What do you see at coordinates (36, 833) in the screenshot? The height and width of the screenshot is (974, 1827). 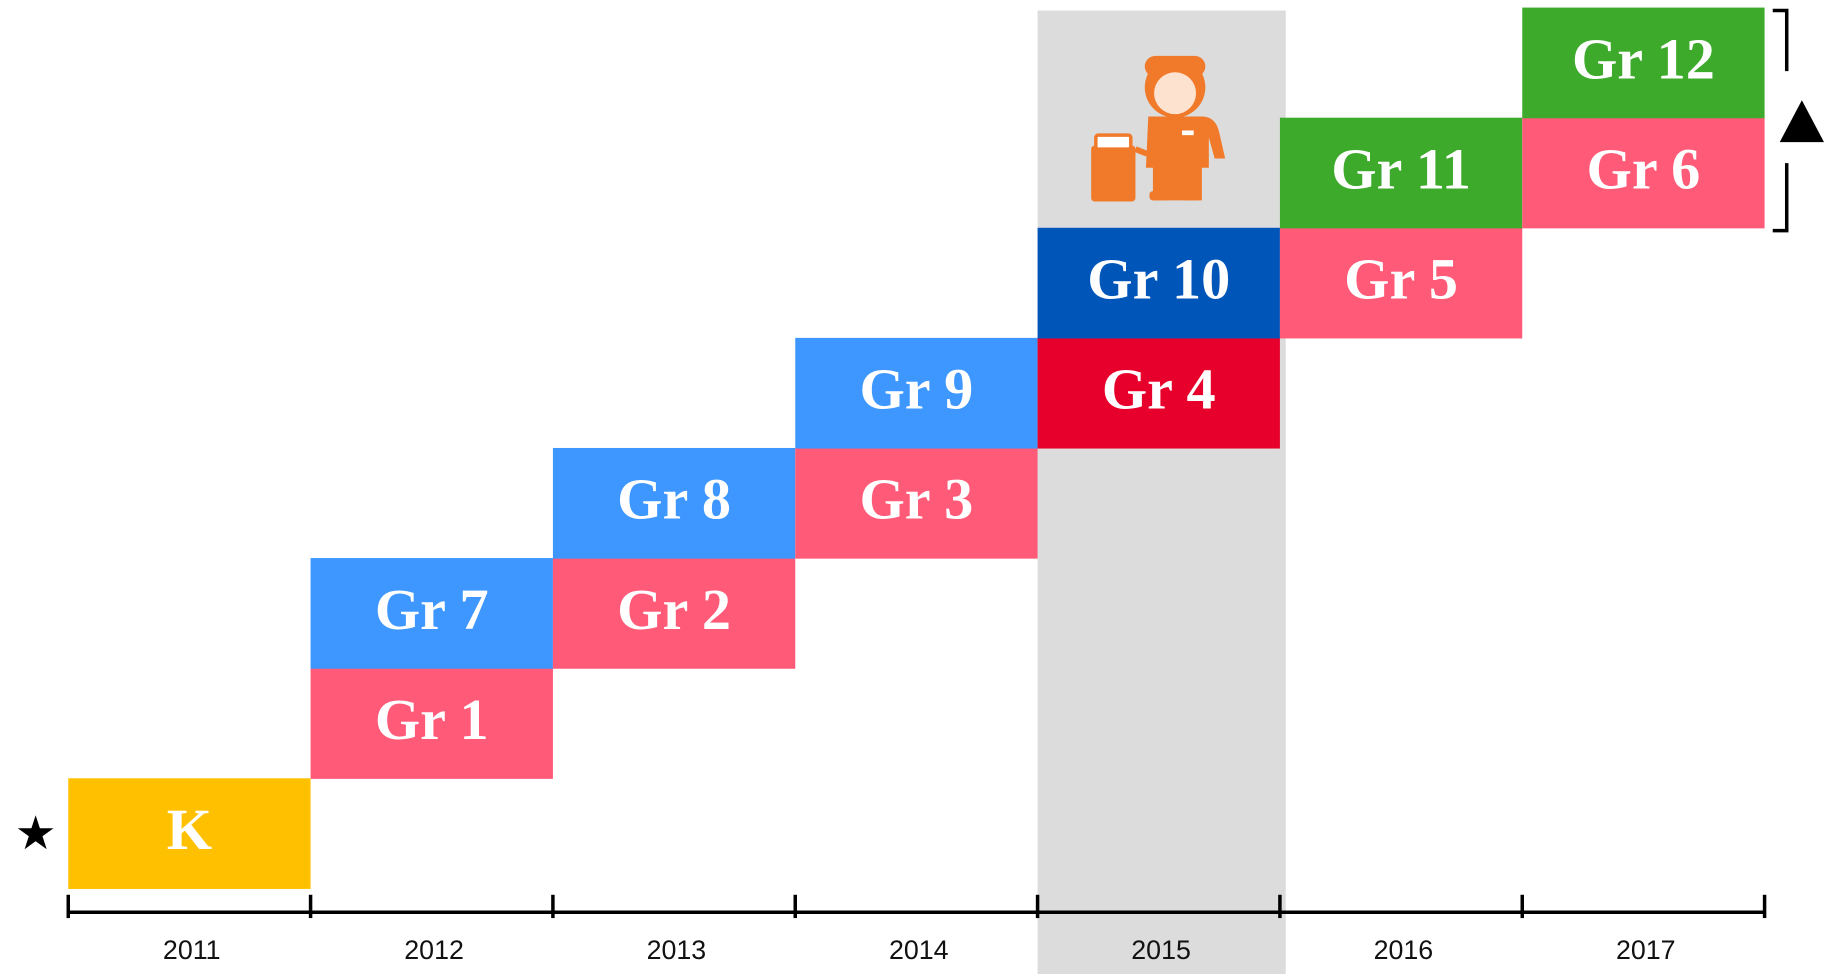 I see `start-star: ★` at bounding box center [36, 833].